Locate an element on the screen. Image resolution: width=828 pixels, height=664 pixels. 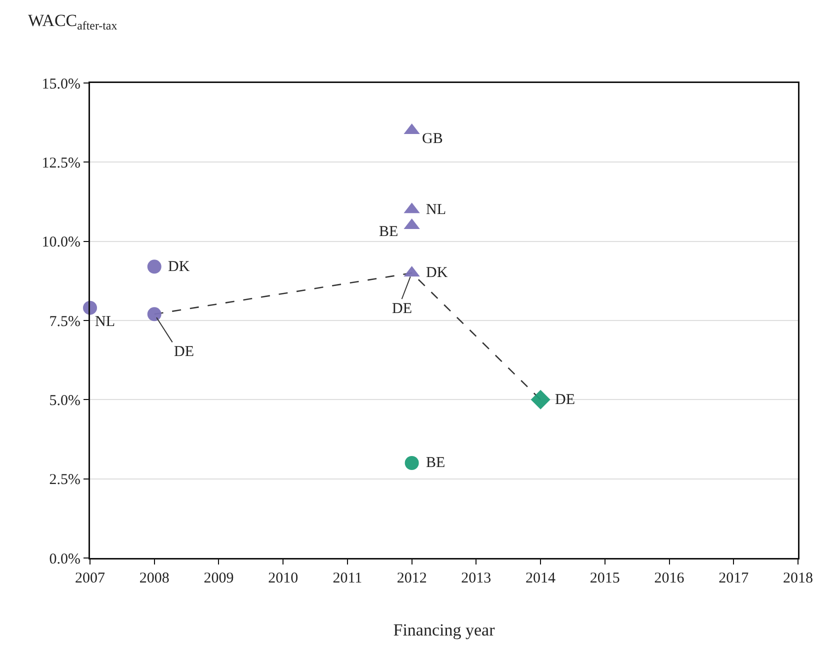
x-tick-label: 2010 is located at coordinates (283, 578).